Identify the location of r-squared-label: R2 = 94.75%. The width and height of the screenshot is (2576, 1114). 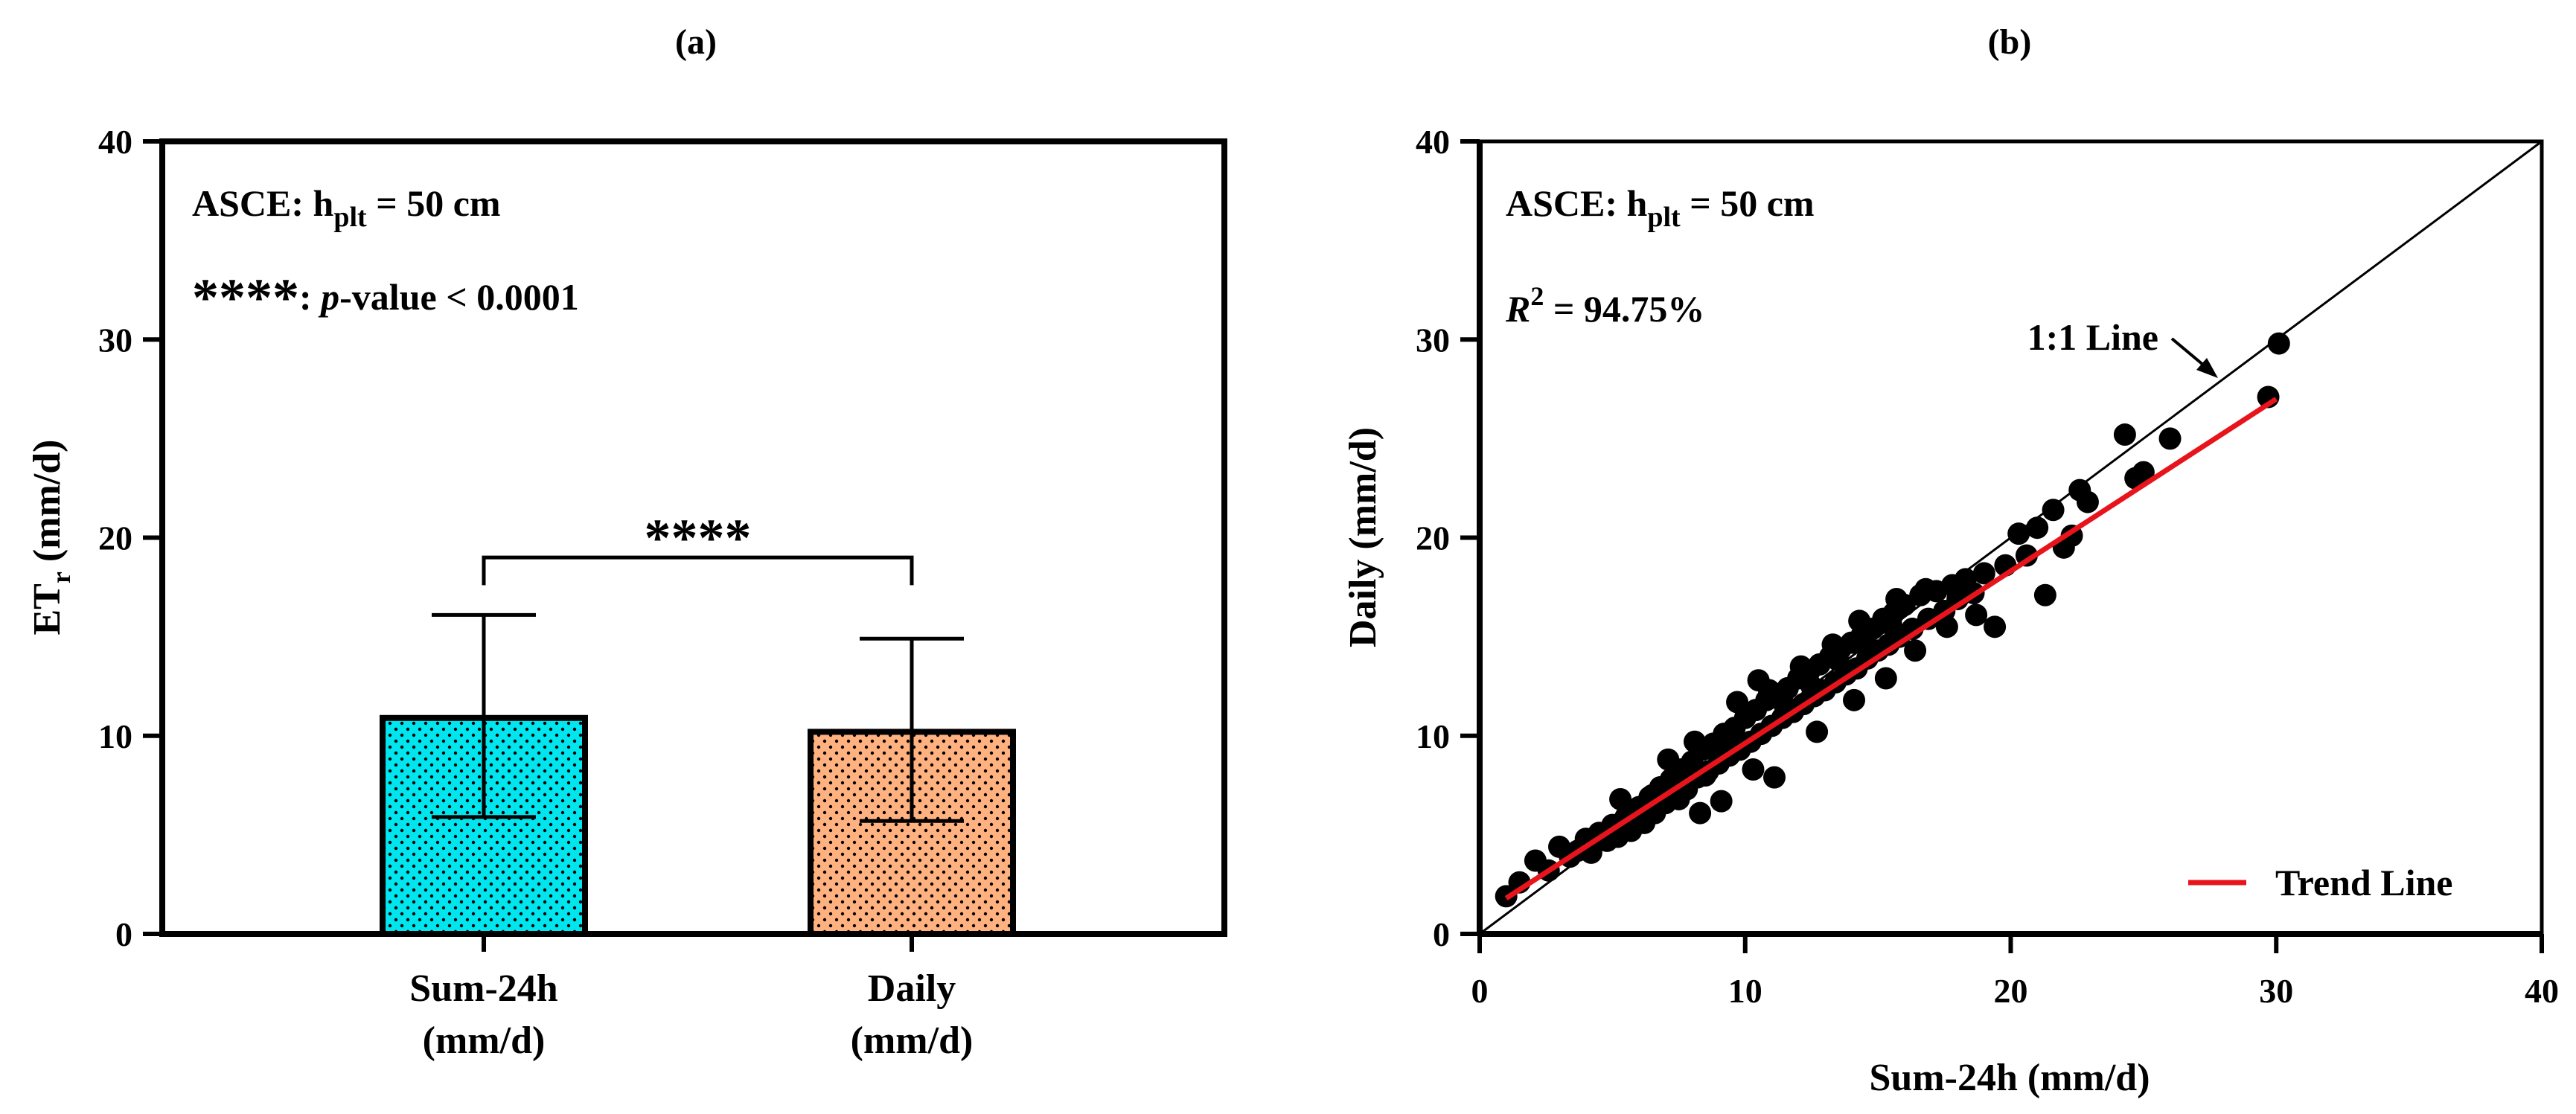
(1604, 305).